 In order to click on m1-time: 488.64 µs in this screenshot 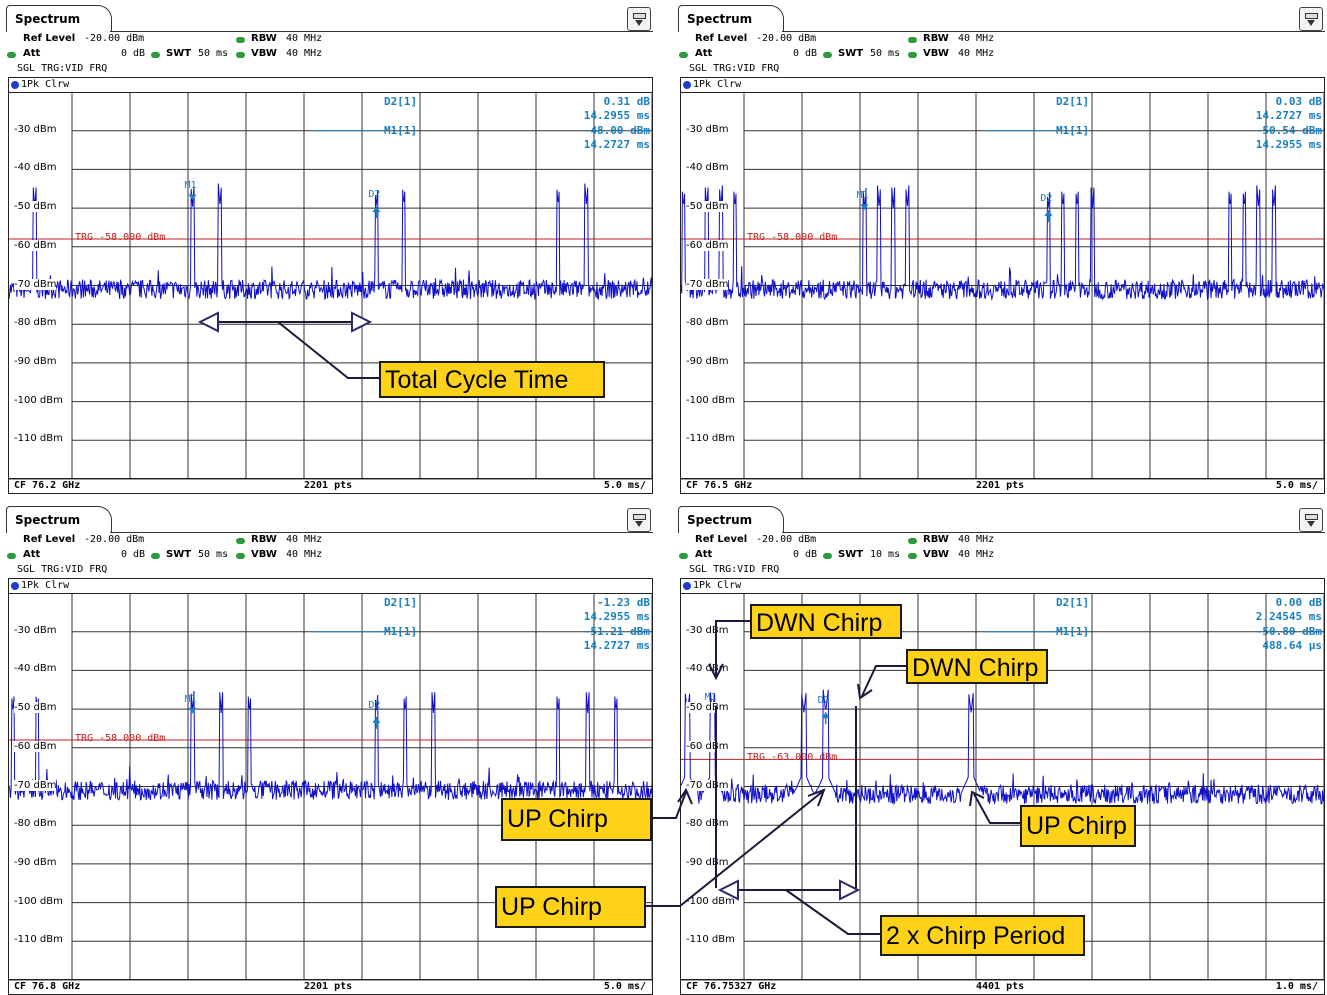, I will do `click(1292, 645)`.